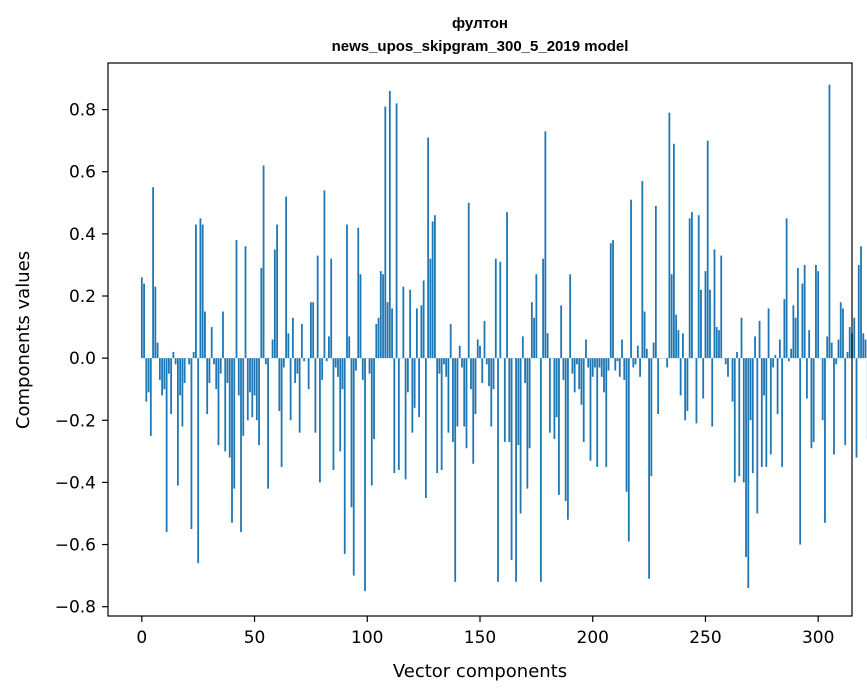 The width and height of the screenshot is (867, 696). Describe the element at coordinates (480, 638) in the screenshot. I see `x-tick-label: 150` at that location.